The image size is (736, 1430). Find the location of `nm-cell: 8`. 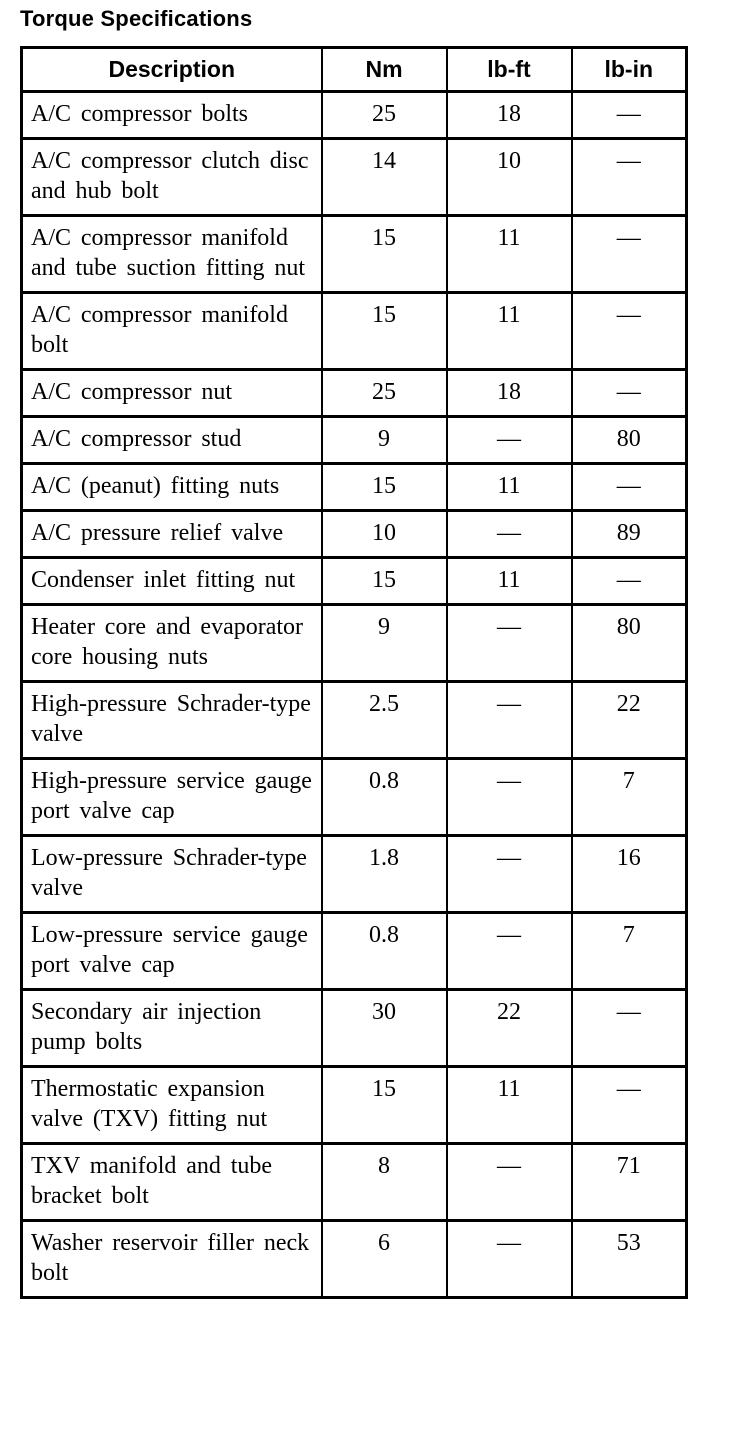

nm-cell: 8 is located at coordinates (384, 1182).